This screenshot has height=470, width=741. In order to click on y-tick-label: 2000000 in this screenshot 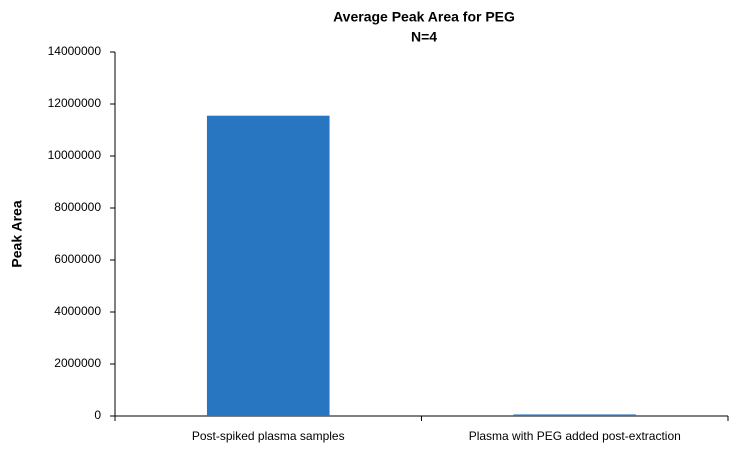, I will do `click(77, 363)`.